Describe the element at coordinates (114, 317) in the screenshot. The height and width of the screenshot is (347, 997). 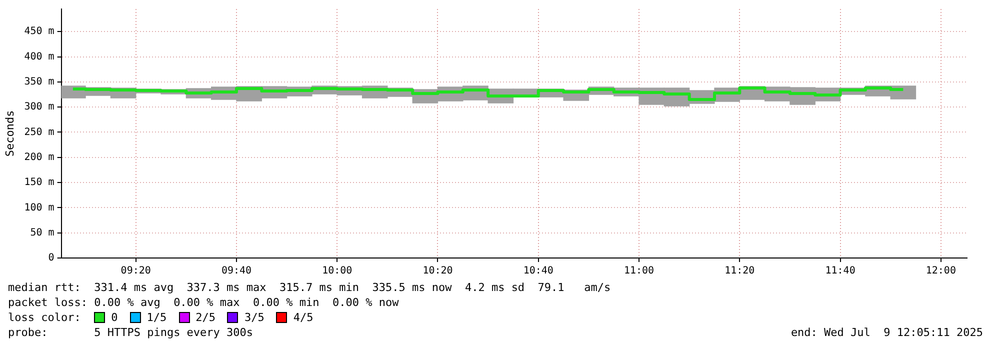
I see `legend-label: 0` at that location.